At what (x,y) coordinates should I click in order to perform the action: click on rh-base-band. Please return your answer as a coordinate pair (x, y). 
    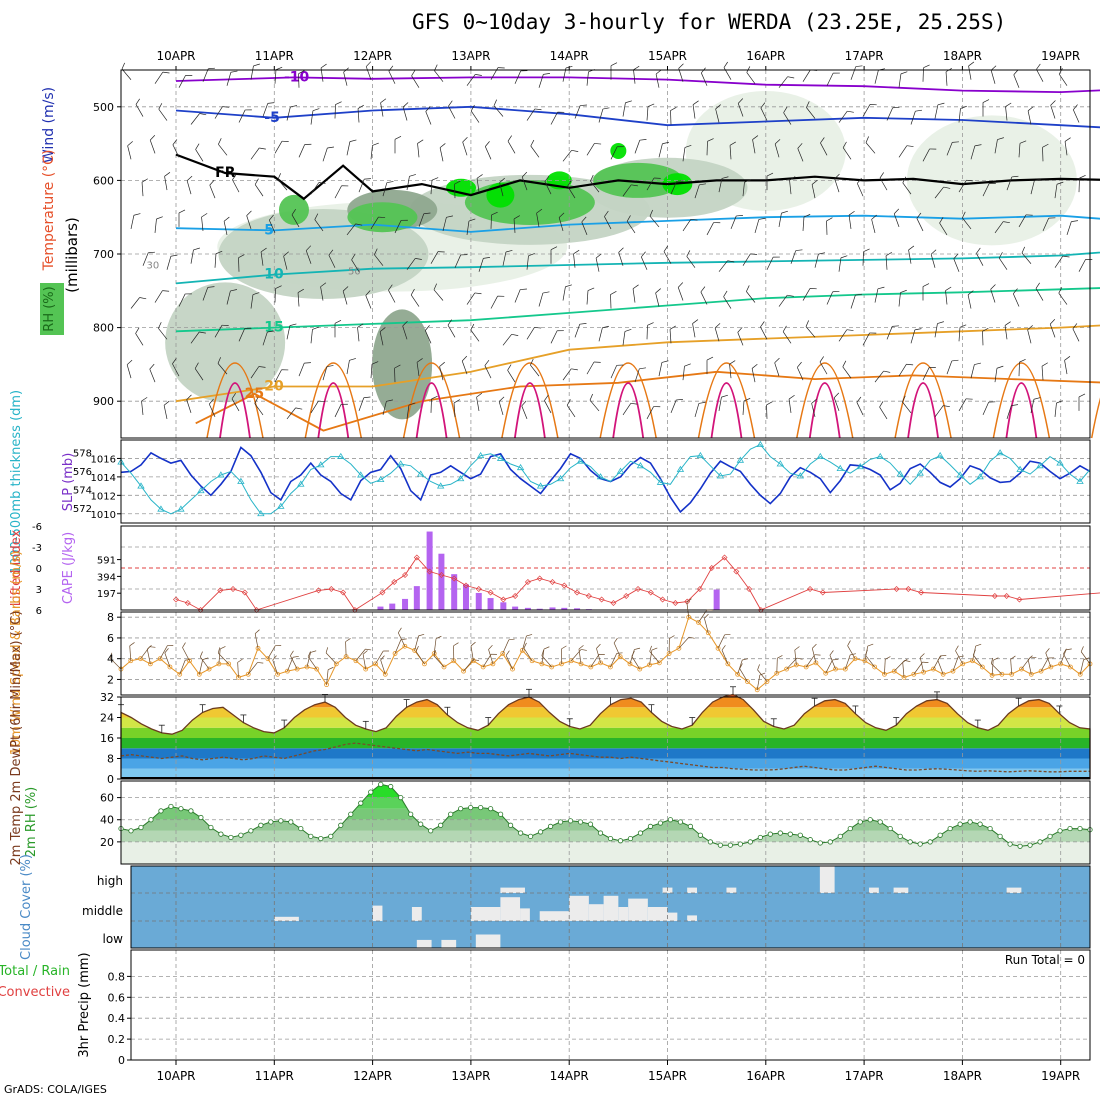
    Looking at the image, I should click on (605, 852).